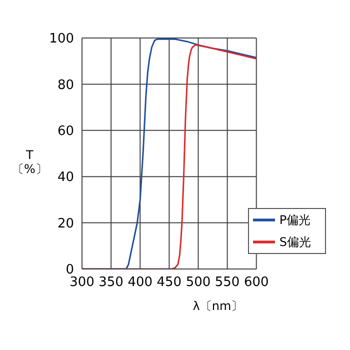 The image size is (350, 350). Describe the element at coordinates (198, 282) in the screenshot. I see `x-tick-label: 500` at that location.